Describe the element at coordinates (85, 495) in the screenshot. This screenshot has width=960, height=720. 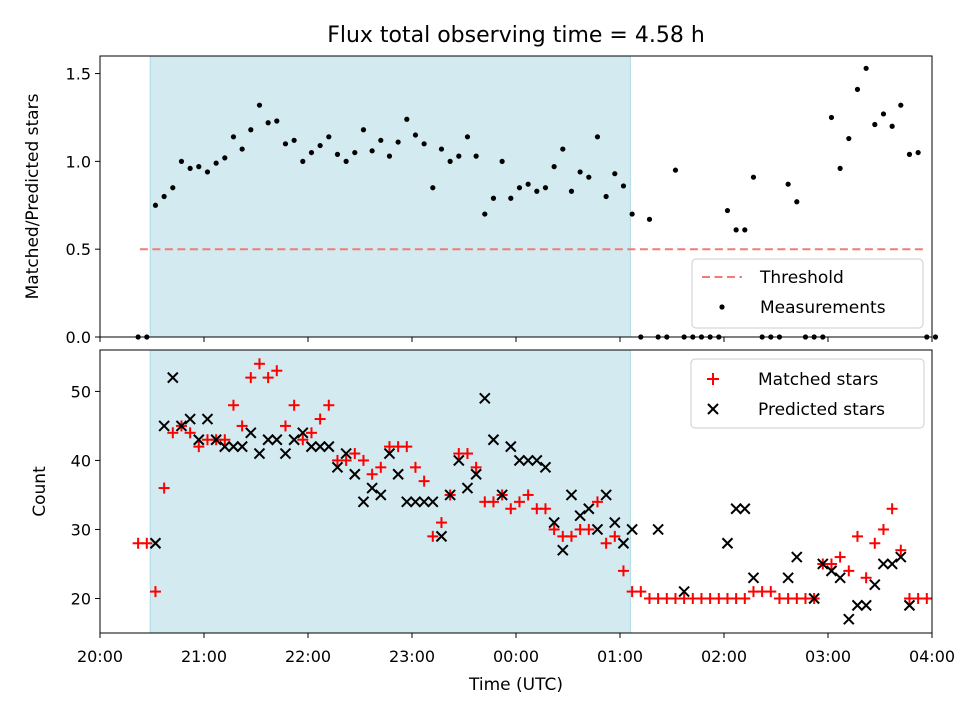
I see `count-y-ticks: 20 30 40 50` at that location.